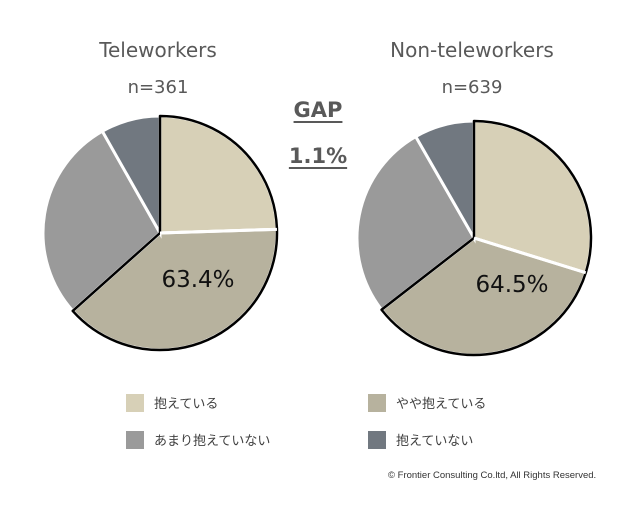 Image resolution: width=630 pixels, height=512 pixels. I want to click on legend-label: やや抱えている, so click(441, 404).